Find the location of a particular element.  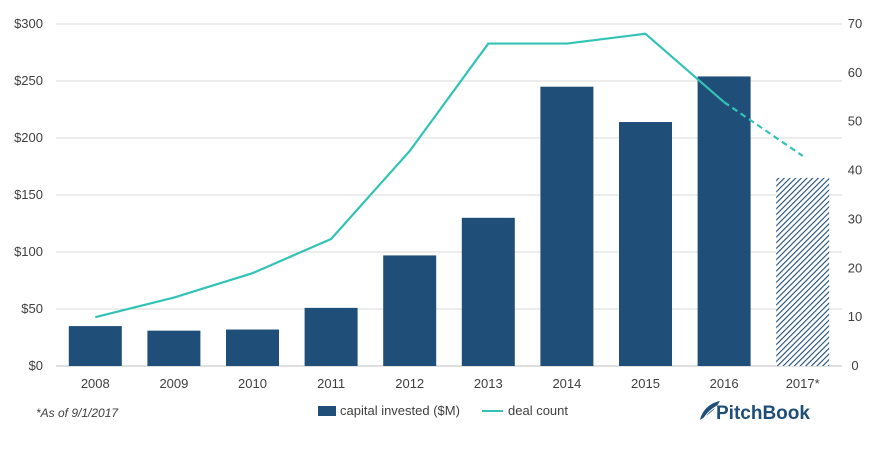

right-axis-tick-label: 60 is located at coordinates (855, 72).